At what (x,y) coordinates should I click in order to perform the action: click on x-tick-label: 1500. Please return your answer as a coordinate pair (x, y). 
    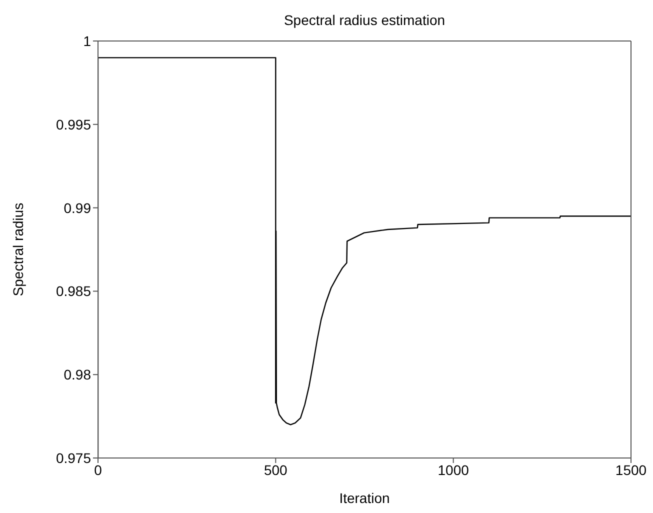
    Looking at the image, I should click on (631, 470).